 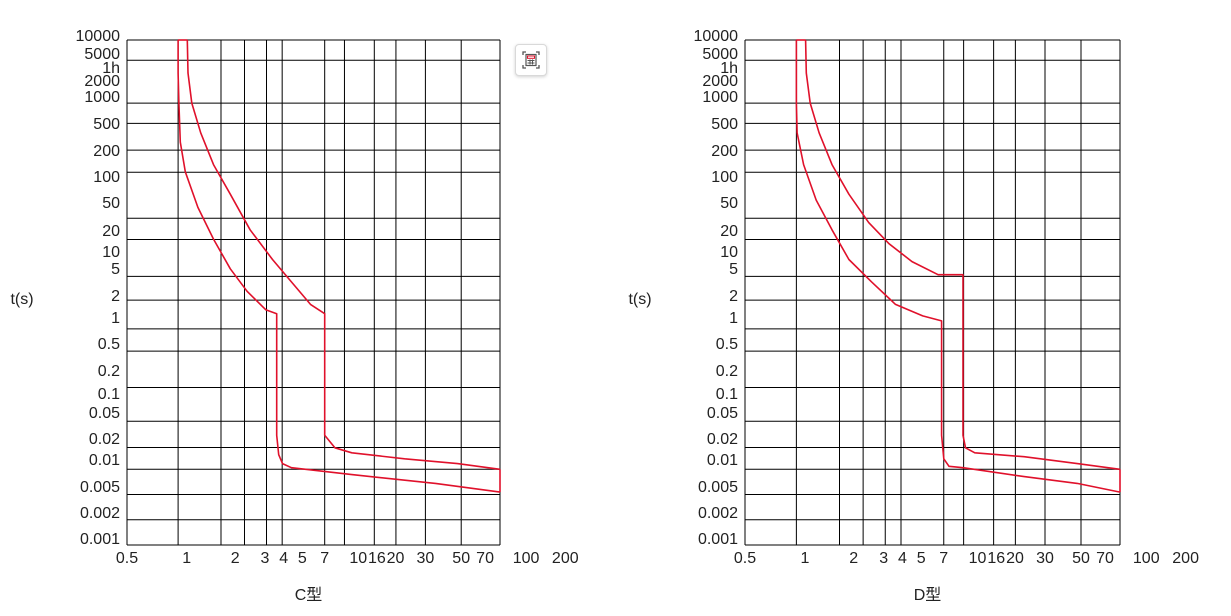 I want to click on calculator-icon, so click(x=531, y=60).